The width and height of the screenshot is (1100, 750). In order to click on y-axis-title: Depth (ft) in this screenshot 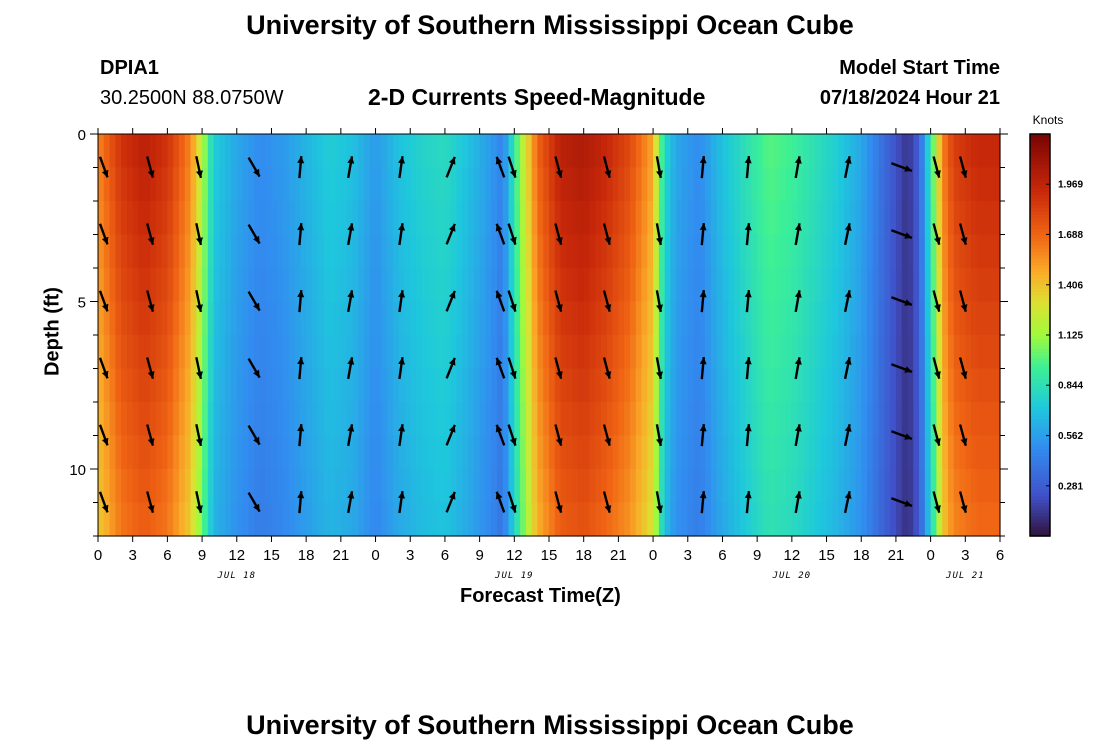, I will do `click(52, 331)`.